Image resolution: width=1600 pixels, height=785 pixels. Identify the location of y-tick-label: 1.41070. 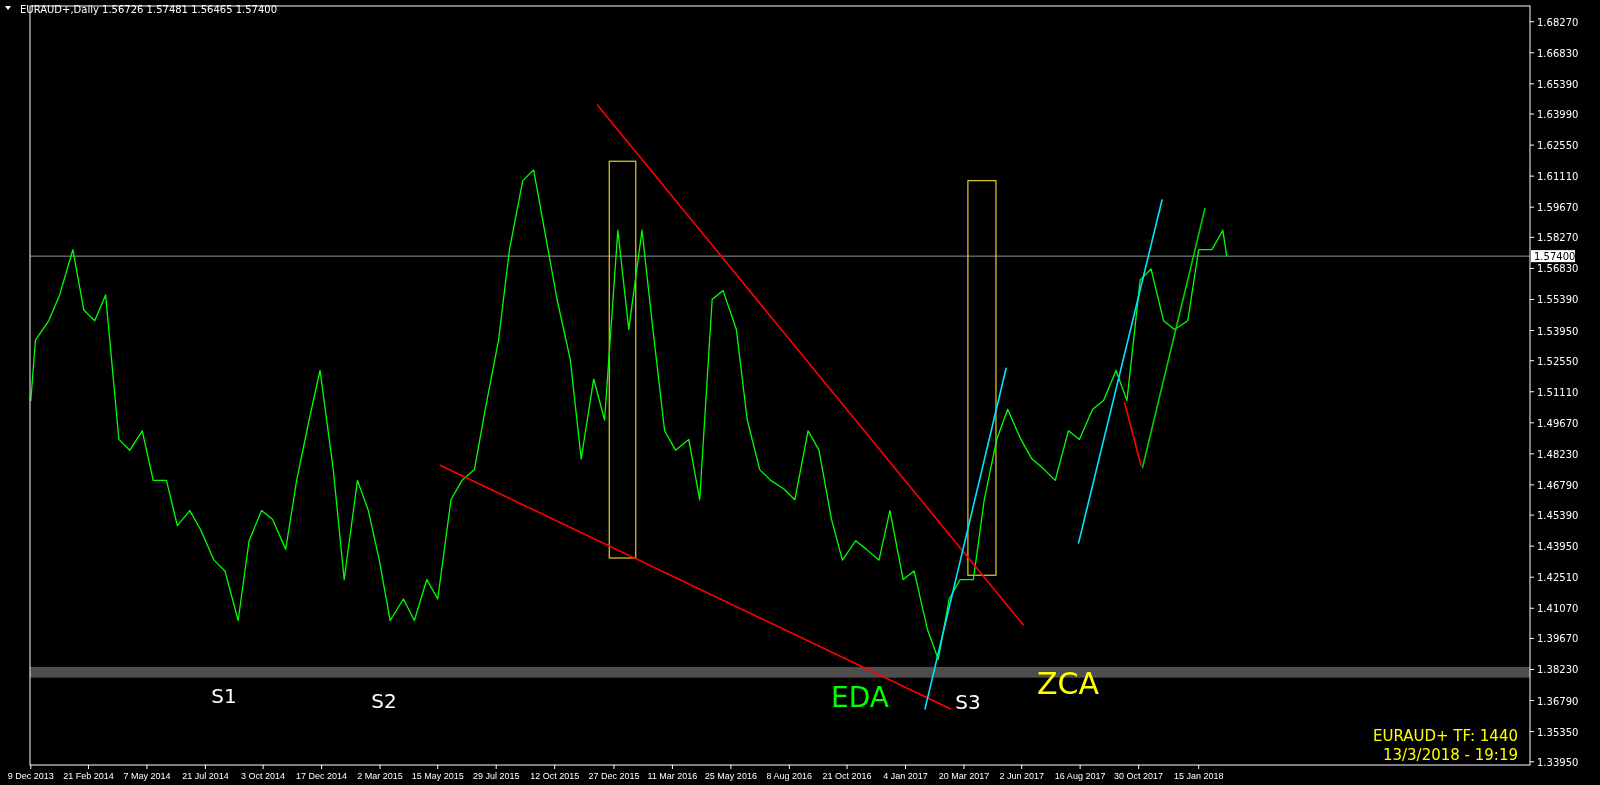
(1558, 609).